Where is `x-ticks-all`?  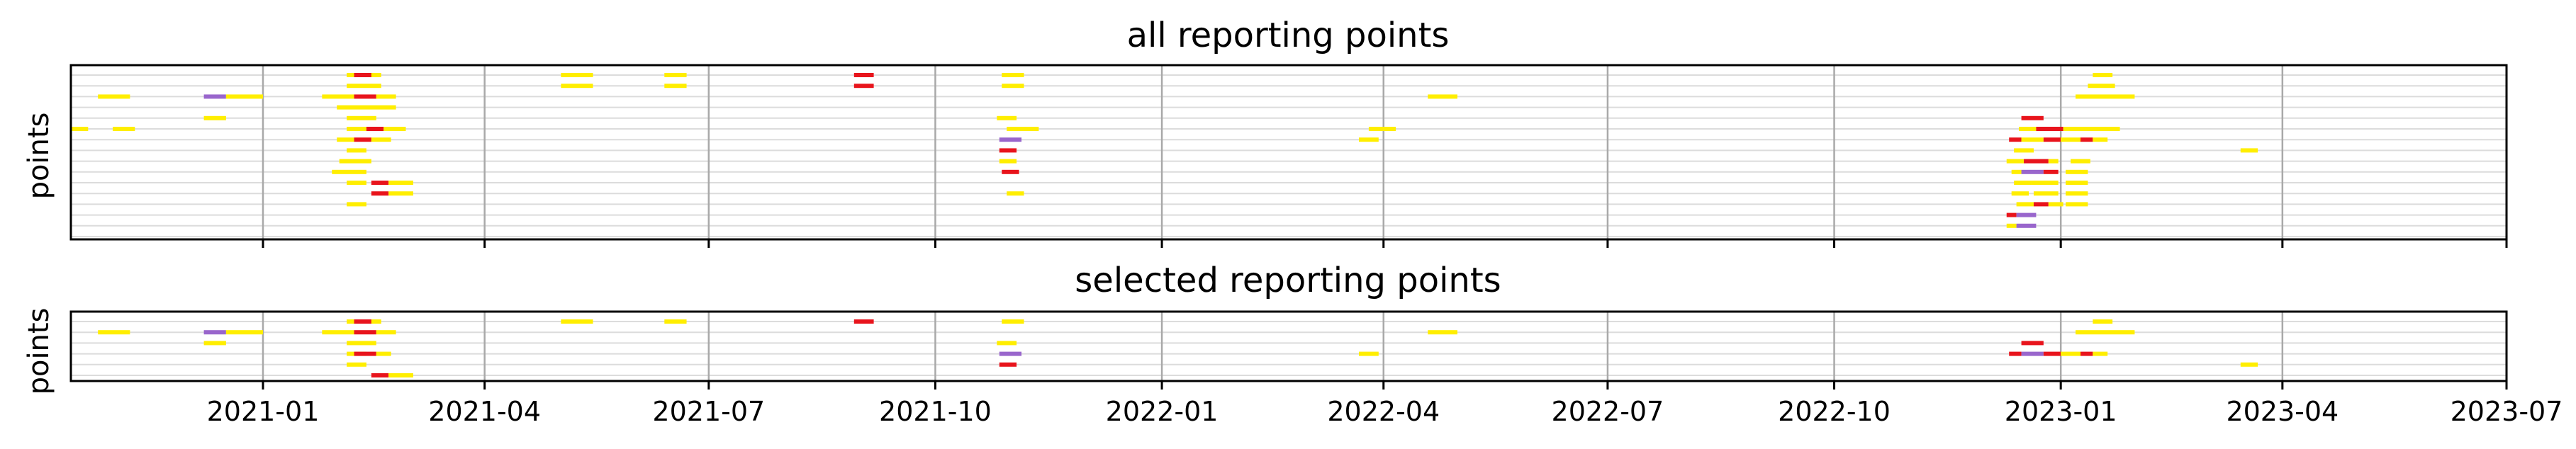
x-ticks-all is located at coordinates (1385, 243).